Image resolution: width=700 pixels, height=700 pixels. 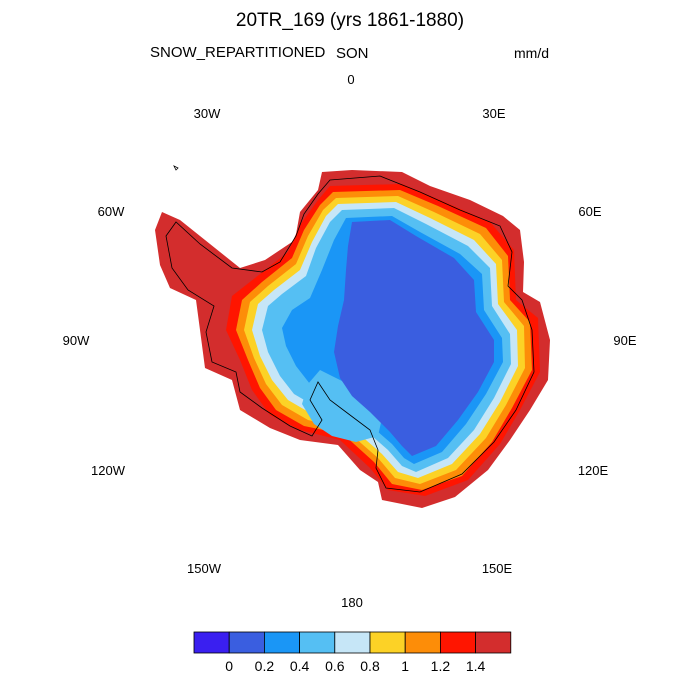 I want to click on lon-label-150e: 150E, so click(x=497, y=568).